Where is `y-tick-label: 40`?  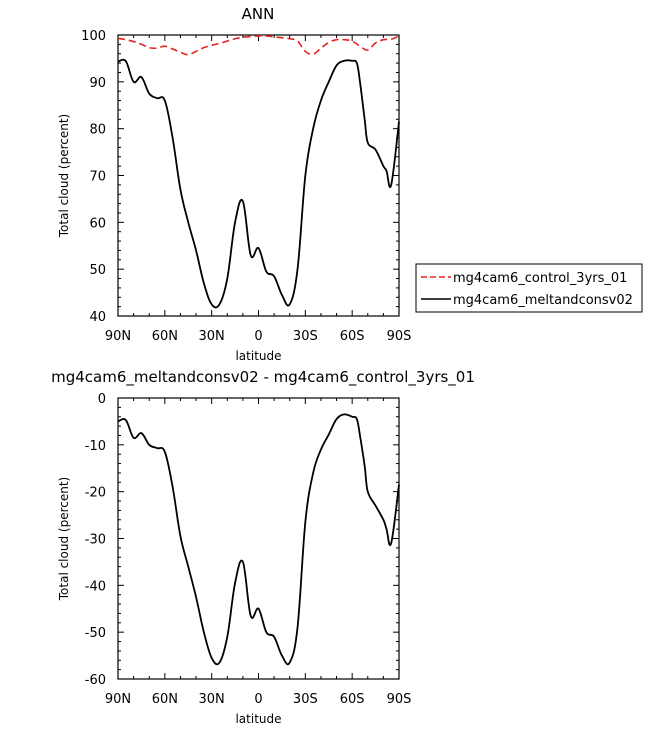 y-tick-label: 40 is located at coordinates (97, 317).